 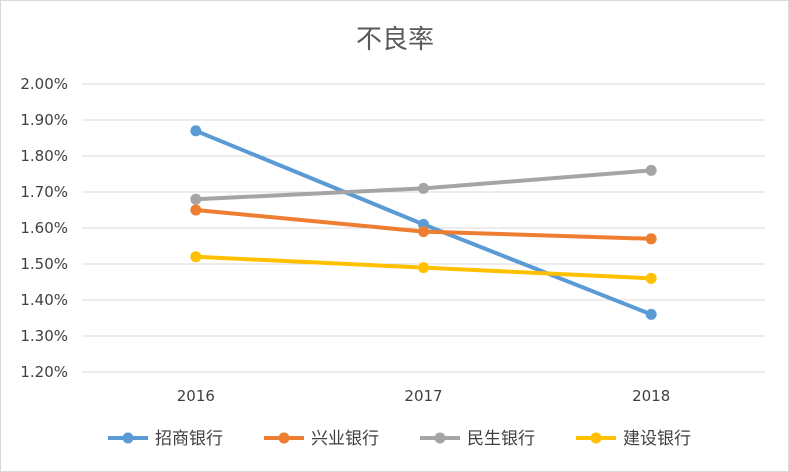 I want to click on y-tick-label: 1.60%, so click(x=44, y=228).